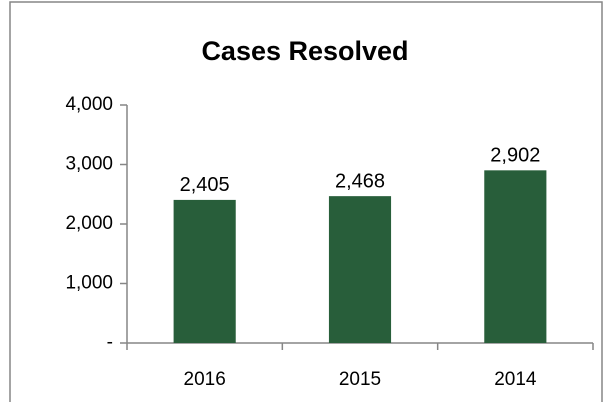 The width and height of the screenshot is (607, 402). What do you see at coordinates (515, 156) in the screenshot?
I see `value-label: 2,902` at bounding box center [515, 156].